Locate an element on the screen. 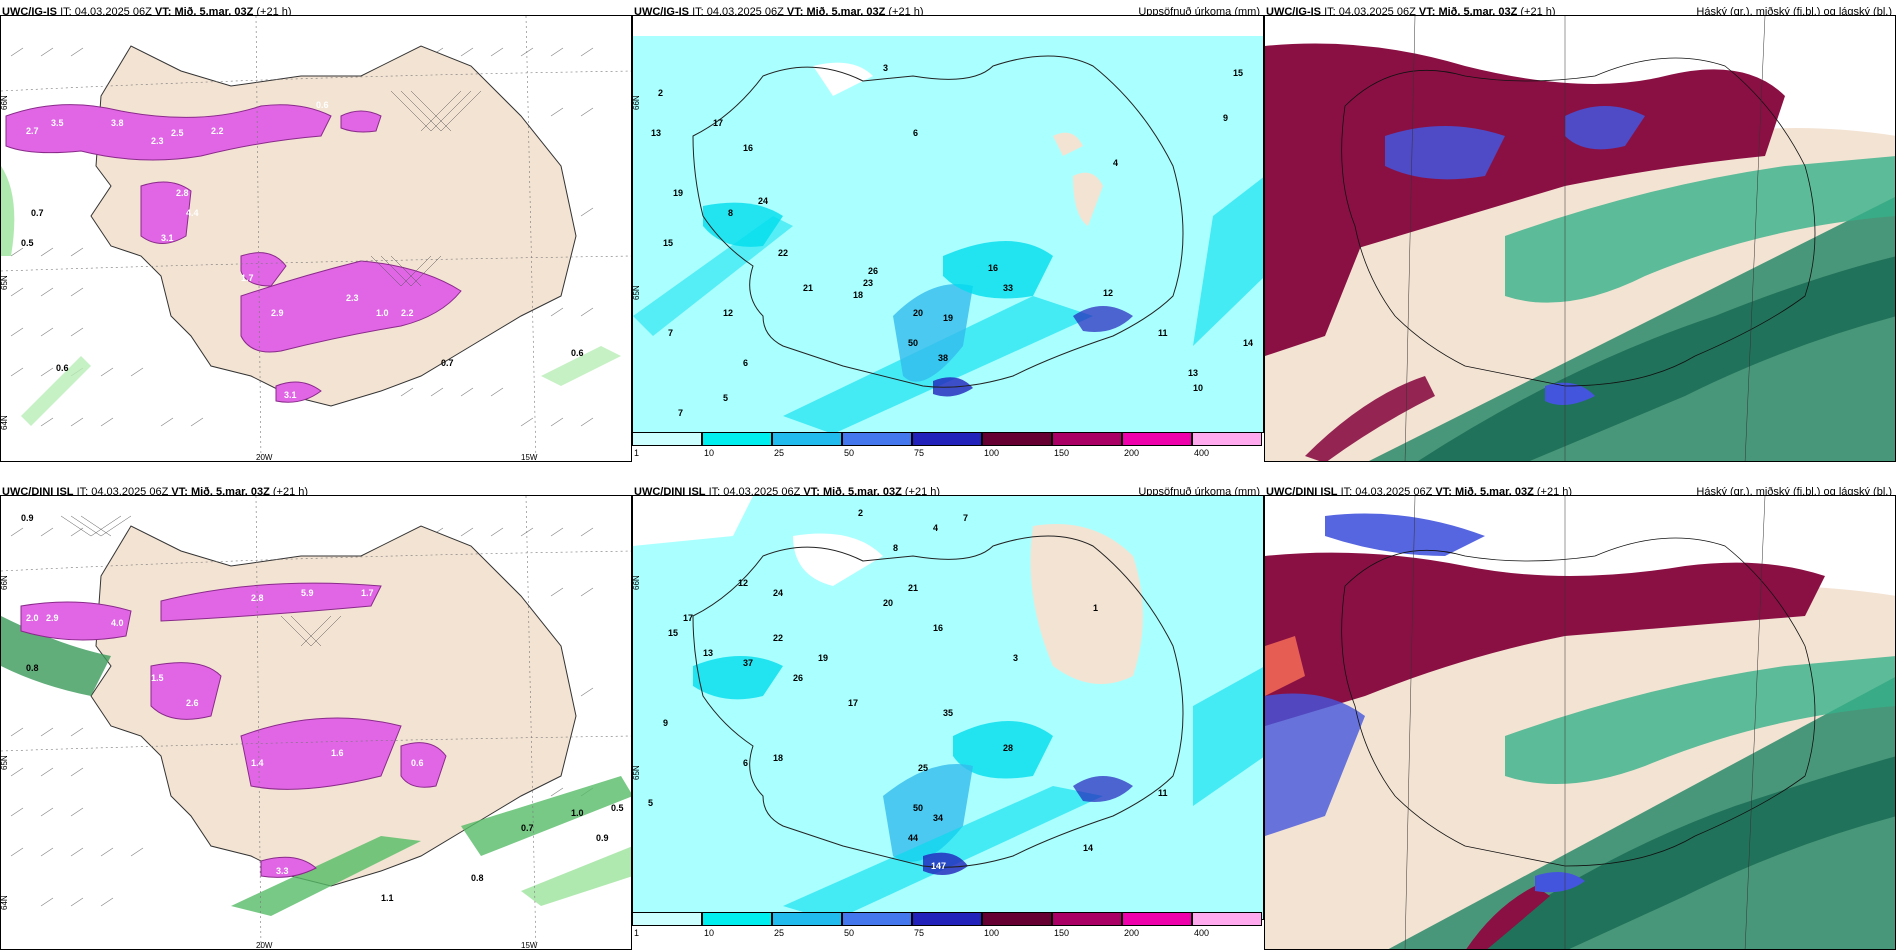 The width and height of the screenshot is (1900, 950). value-label: 4.0 is located at coordinates (117, 623).